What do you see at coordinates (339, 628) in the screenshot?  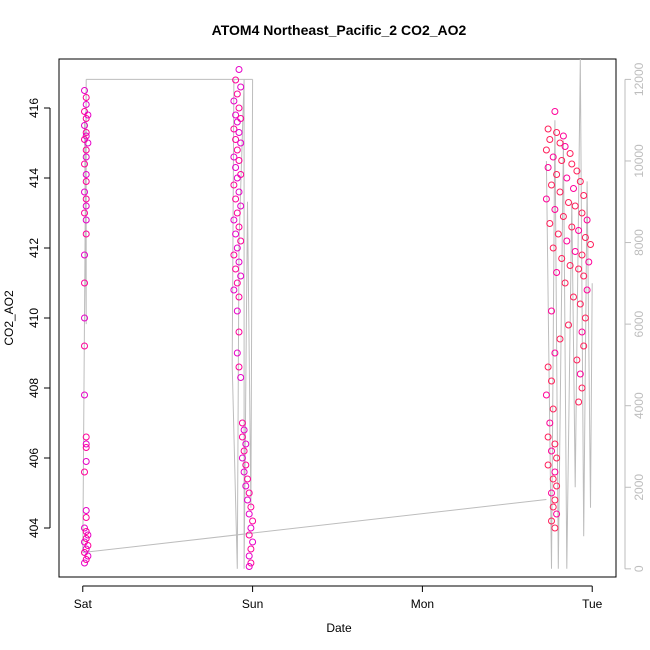 I see `x-axis-label: Date` at bounding box center [339, 628].